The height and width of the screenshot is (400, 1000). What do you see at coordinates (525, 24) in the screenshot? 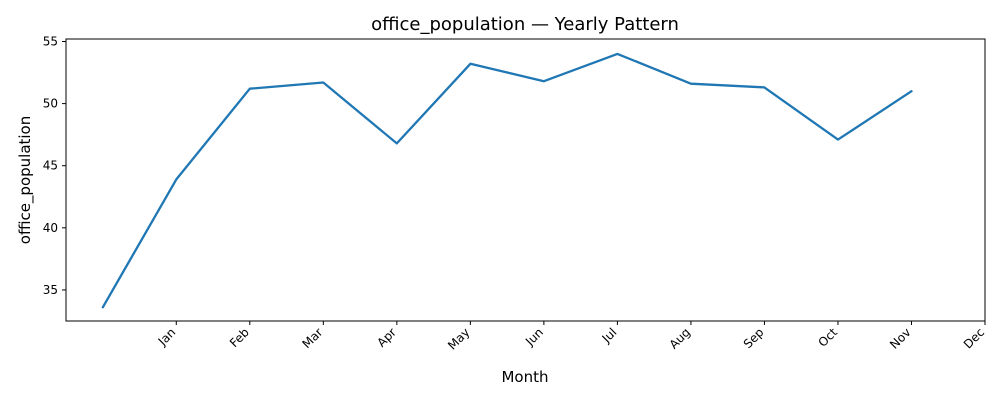
I see `chart-title: office_population — Yearly Pattern` at bounding box center [525, 24].